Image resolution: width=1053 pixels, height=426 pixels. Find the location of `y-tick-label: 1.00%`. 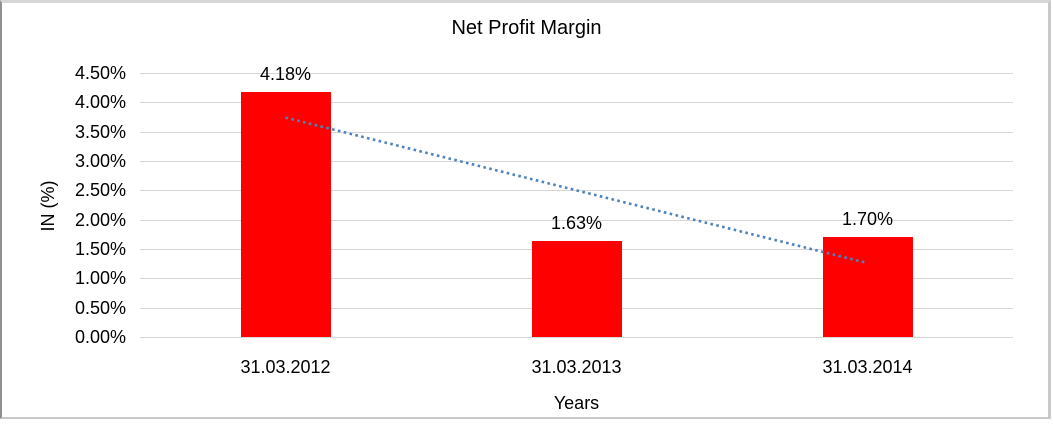

y-tick-label: 1.00% is located at coordinates (100, 278).